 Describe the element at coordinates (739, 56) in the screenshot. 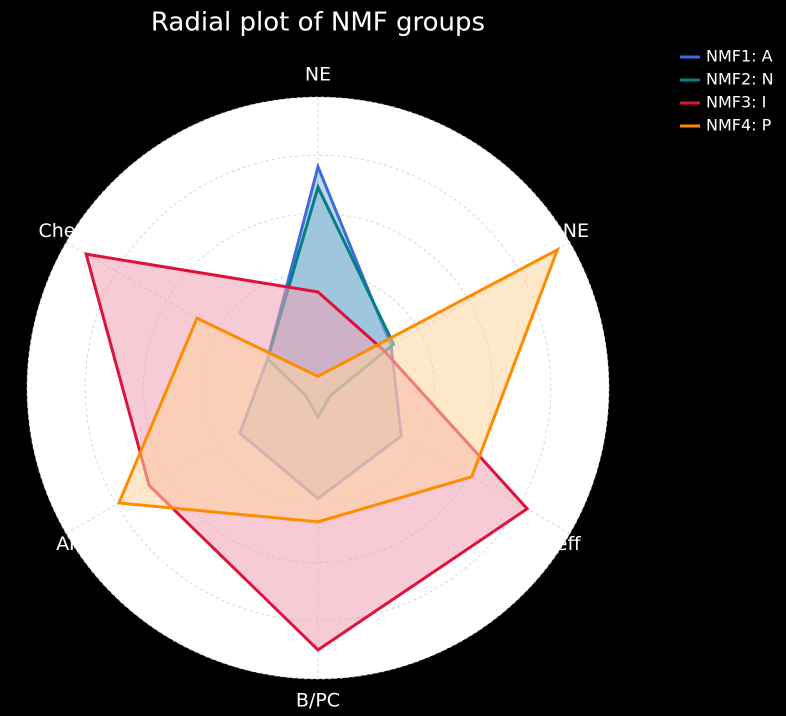

I see `legend-label: NMF1: A` at that location.